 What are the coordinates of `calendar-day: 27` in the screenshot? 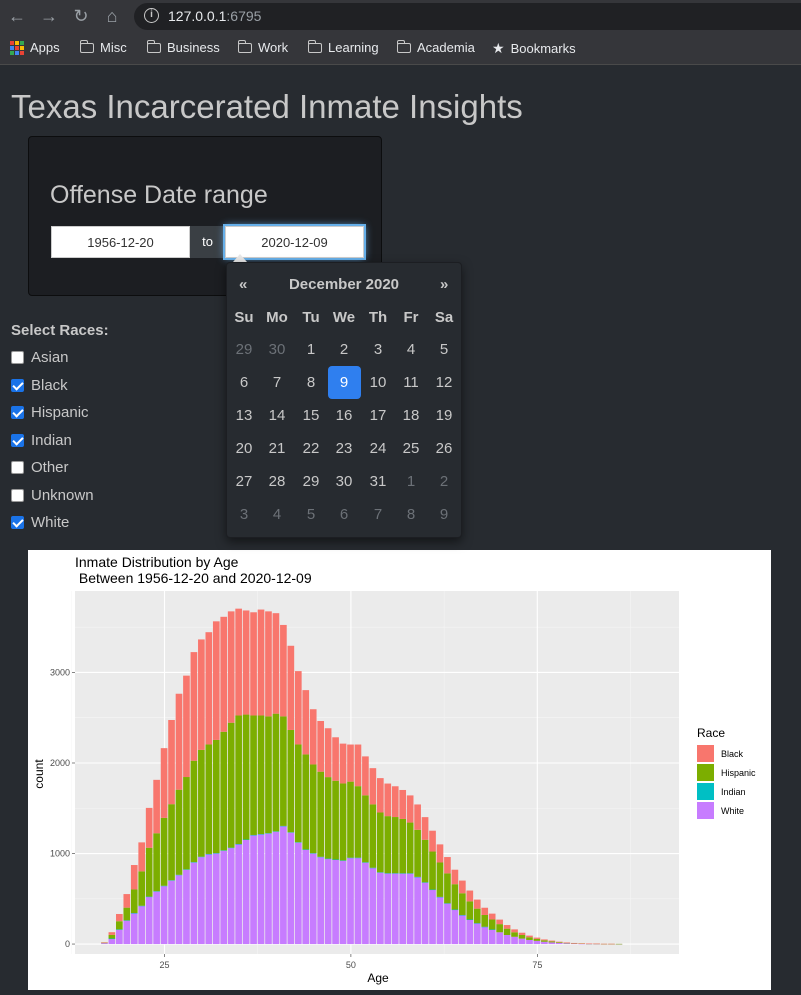 It's located at (244, 481).